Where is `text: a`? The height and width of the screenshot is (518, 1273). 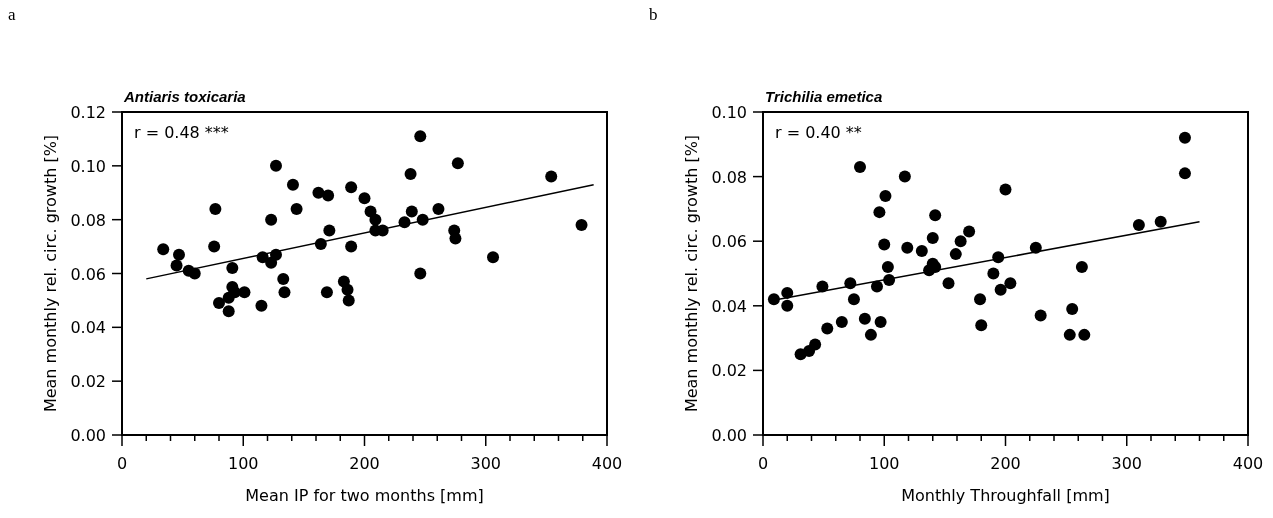 text: a is located at coordinates (12, 14).